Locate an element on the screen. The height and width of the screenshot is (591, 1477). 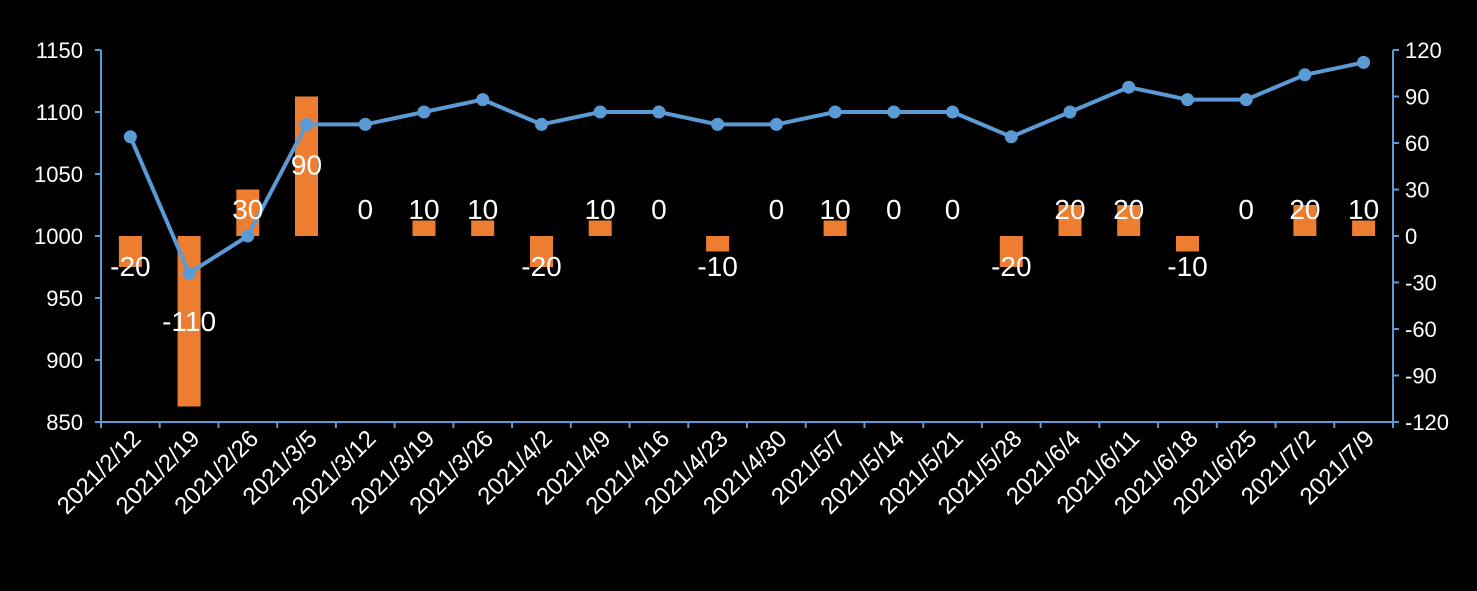
right-tick-label: -90 is located at coordinates (1421, 376).